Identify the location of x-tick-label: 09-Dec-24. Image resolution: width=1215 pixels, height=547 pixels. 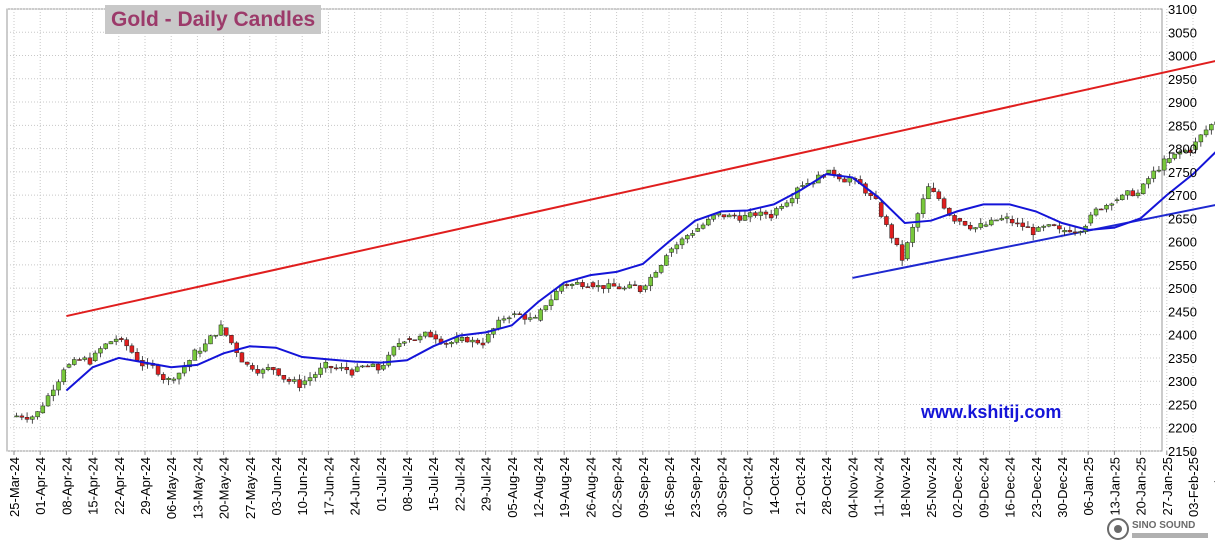
(983, 487).